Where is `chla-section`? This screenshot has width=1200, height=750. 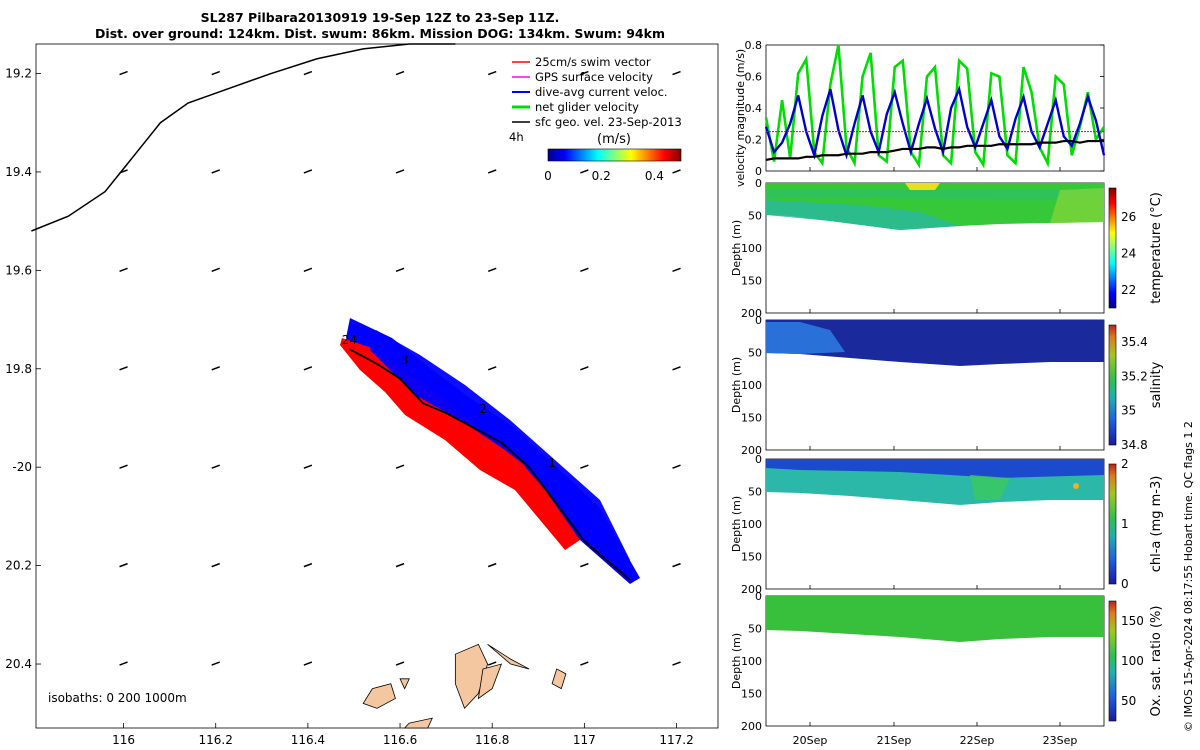 chla-section is located at coordinates (935, 524).